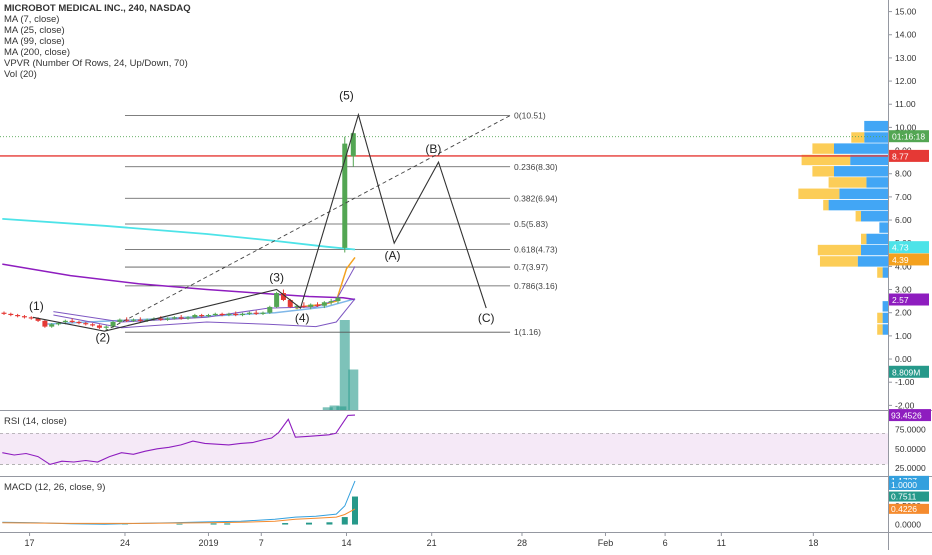 This screenshot has width=932, height=555. Describe the element at coordinates (97, 41) in the screenshot. I see `legend-ma99: MA (99, close)` at that location.